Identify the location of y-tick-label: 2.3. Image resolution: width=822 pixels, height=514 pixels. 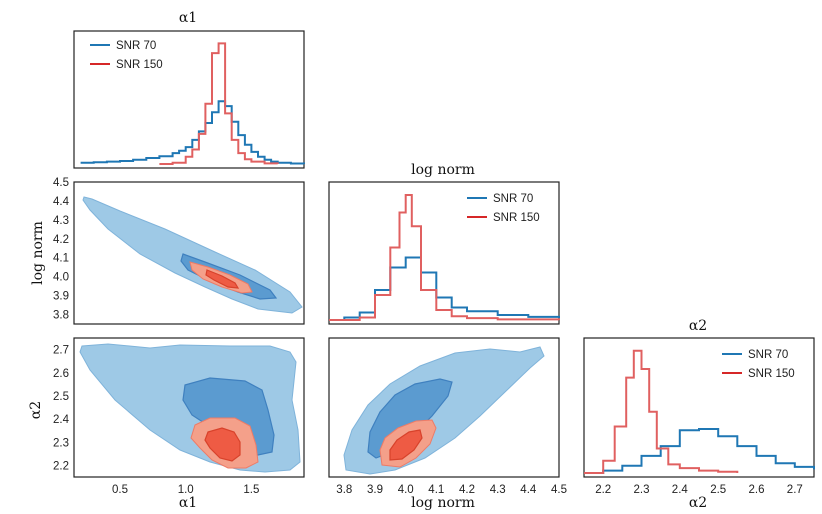
(61, 443).